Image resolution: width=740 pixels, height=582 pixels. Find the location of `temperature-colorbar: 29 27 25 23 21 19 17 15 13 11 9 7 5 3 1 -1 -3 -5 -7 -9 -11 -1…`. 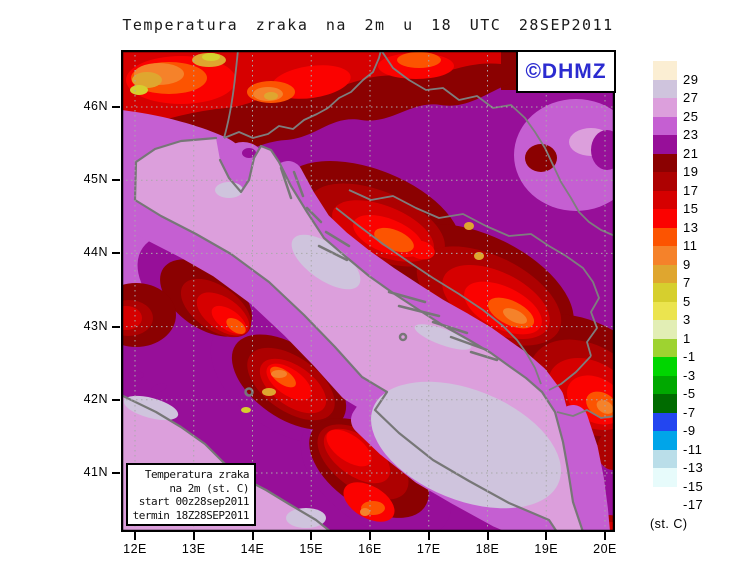

temperature-colorbar: 29 27 25 23 21 19 17 15 13 11 9 7 5 3 1 -1 -3 -5 -7 -9 -11 -1… is located at coordinates (695, 301).